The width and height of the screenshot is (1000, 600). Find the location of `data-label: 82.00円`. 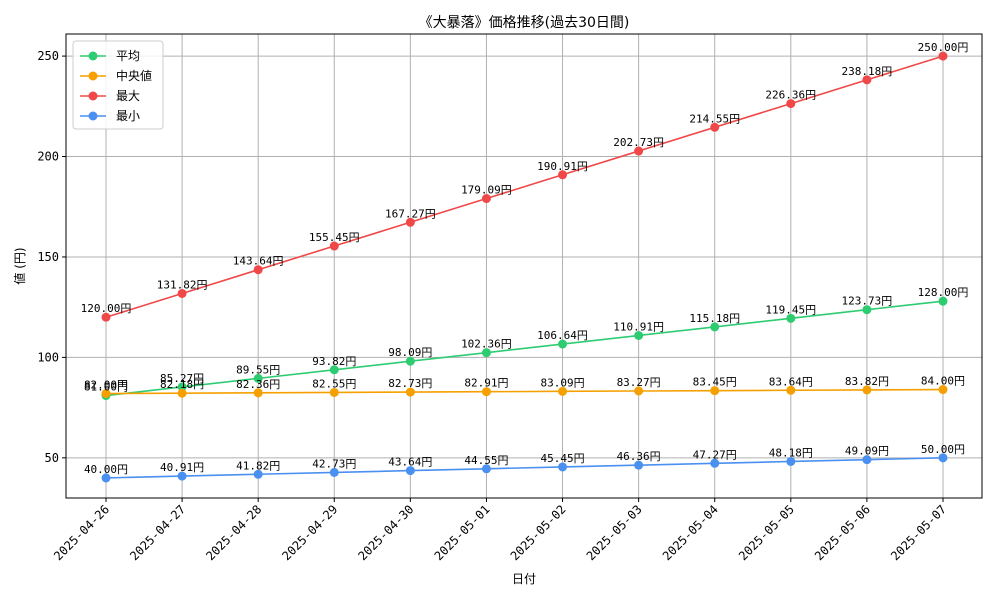

data-label: 82.00円 is located at coordinates (106, 385).